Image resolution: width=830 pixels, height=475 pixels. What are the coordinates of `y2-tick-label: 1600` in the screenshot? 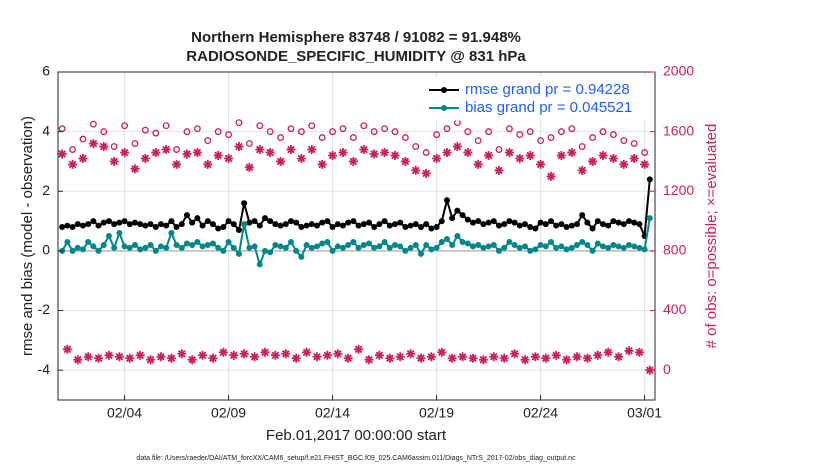 It's located at (678, 130).